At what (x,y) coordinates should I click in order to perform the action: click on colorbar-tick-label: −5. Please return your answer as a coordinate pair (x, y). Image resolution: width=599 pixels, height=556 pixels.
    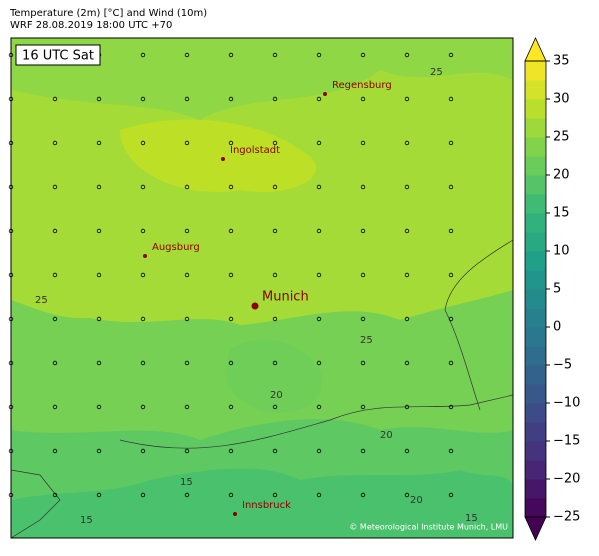
    Looking at the image, I should click on (562, 365).